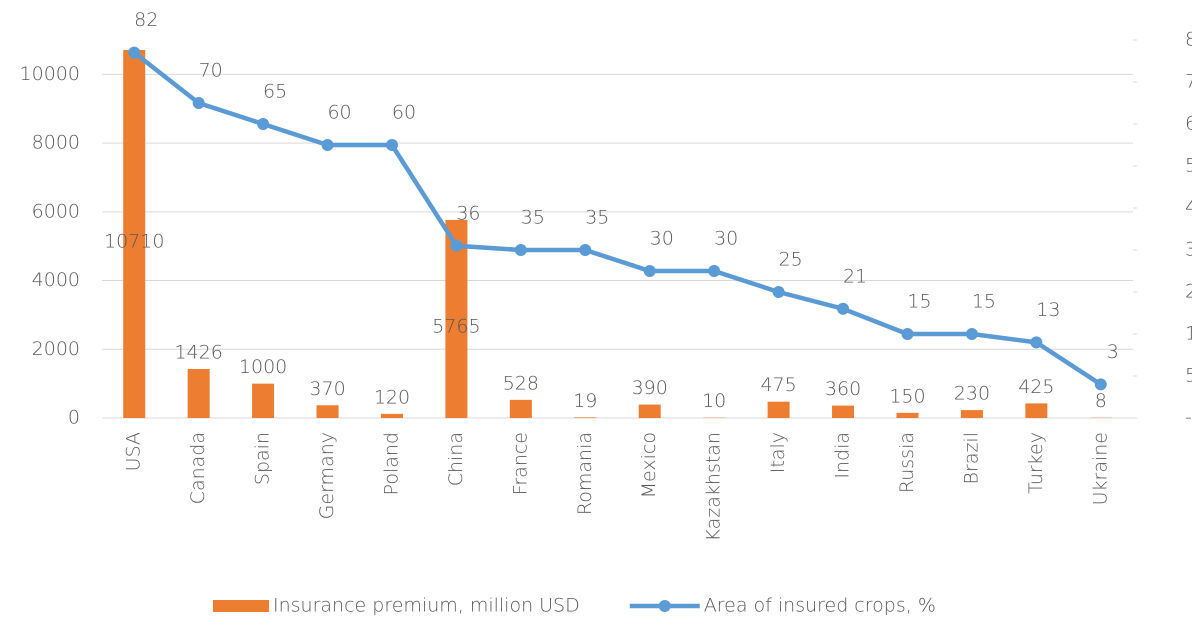 This screenshot has width=1192, height=627. Describe the element at coordinates (820, 606) in the screenshot. I see `legend-label: Area of insured crops, %` at that location.